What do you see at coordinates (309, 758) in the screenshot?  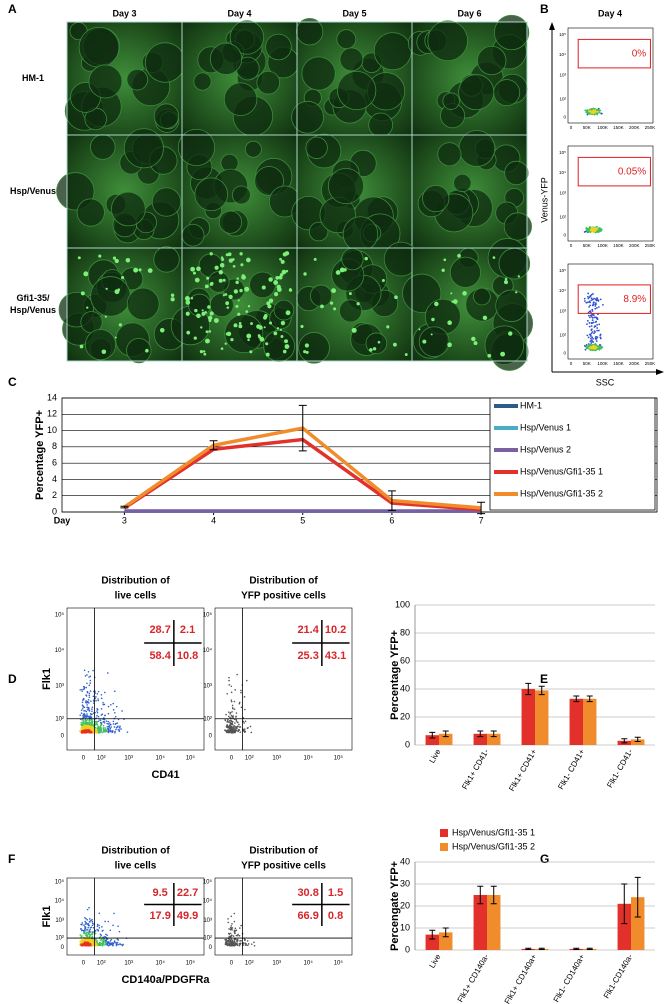 I see `x-tick-label: 10⁴` at bounding box center [309, 758].